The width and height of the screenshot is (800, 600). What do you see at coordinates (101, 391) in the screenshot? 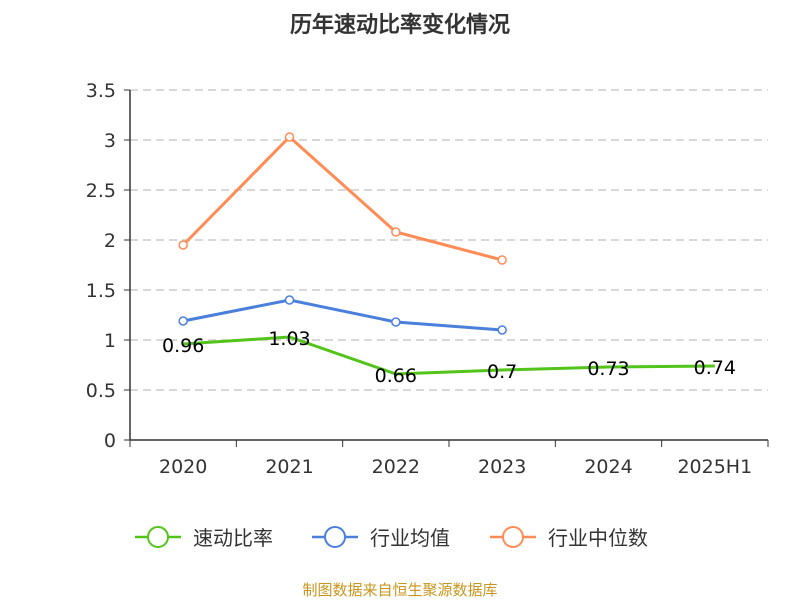
I see `y-tick-label: 0.5` at bounding box center [101, 391].